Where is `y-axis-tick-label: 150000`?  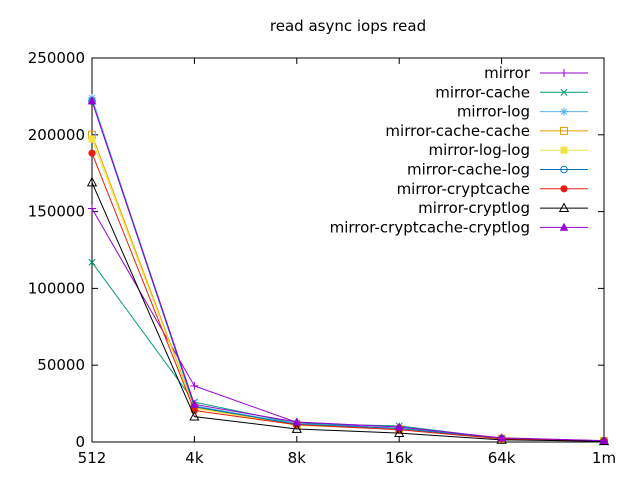
y-axis-tick-label: 150000 is located at coordinates (56, 212).